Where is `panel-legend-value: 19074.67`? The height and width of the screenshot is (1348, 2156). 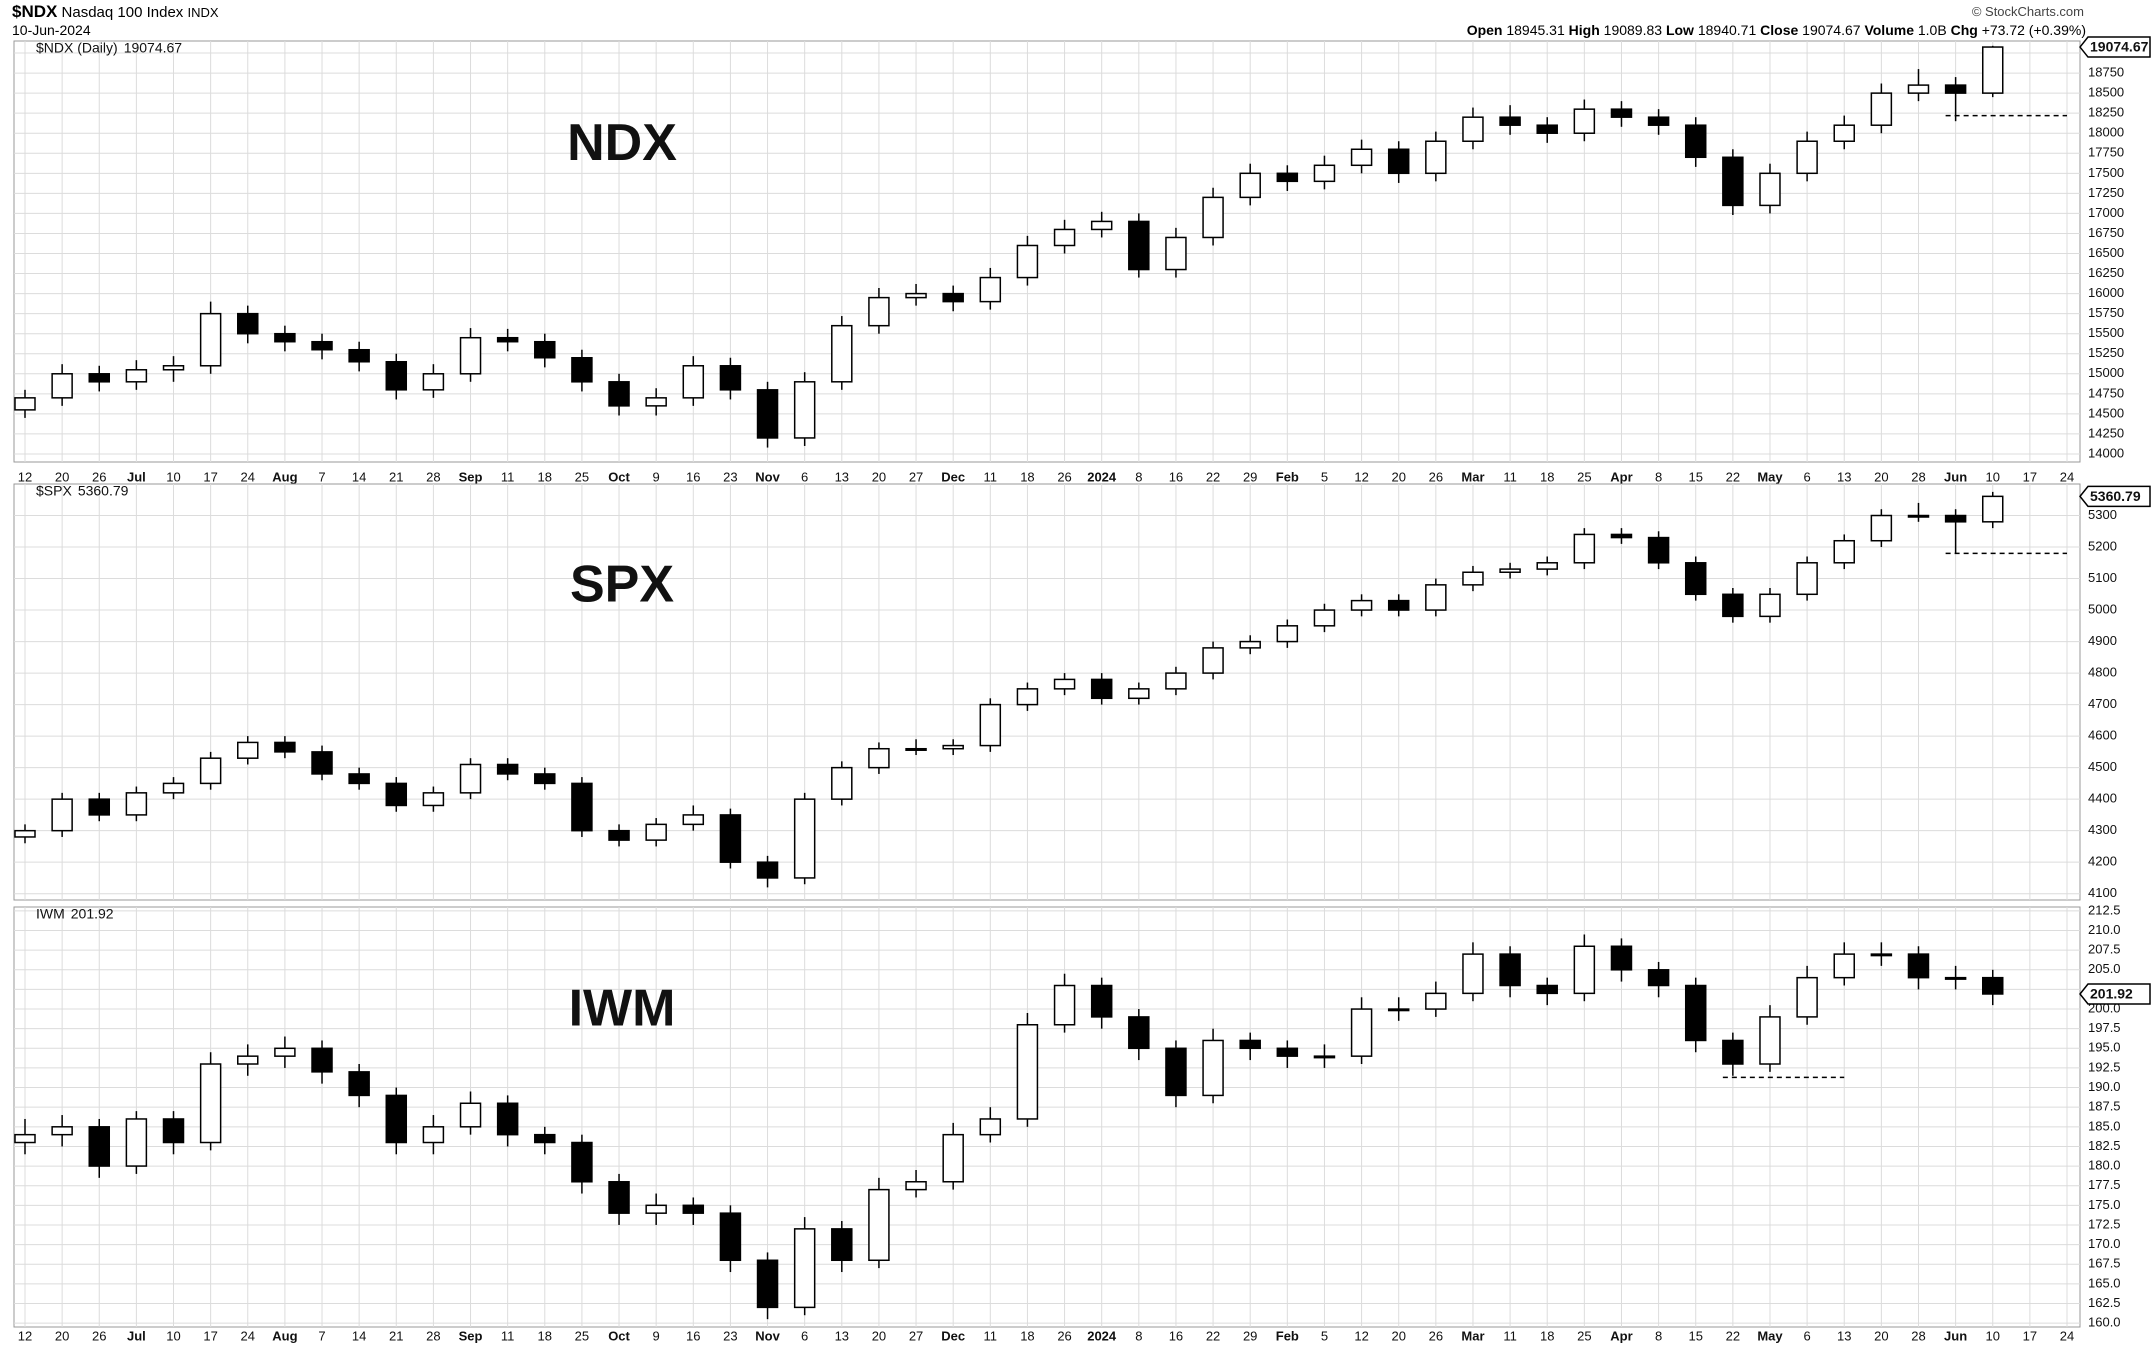 panel-legend-value: 19074.67 is located at coordinates (153, 48).